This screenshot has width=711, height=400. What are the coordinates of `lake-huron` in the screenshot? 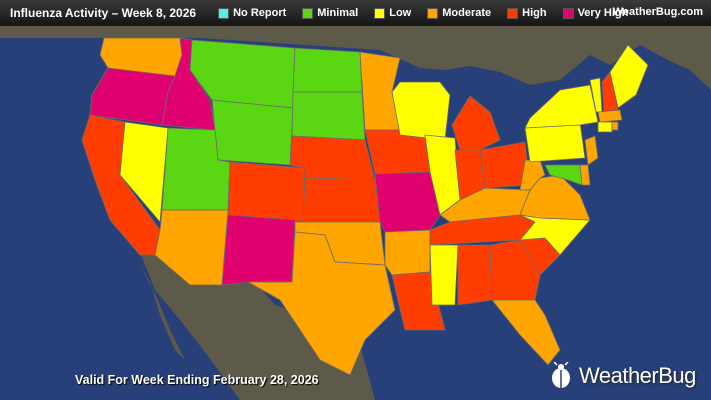 It's located at (491, 108).